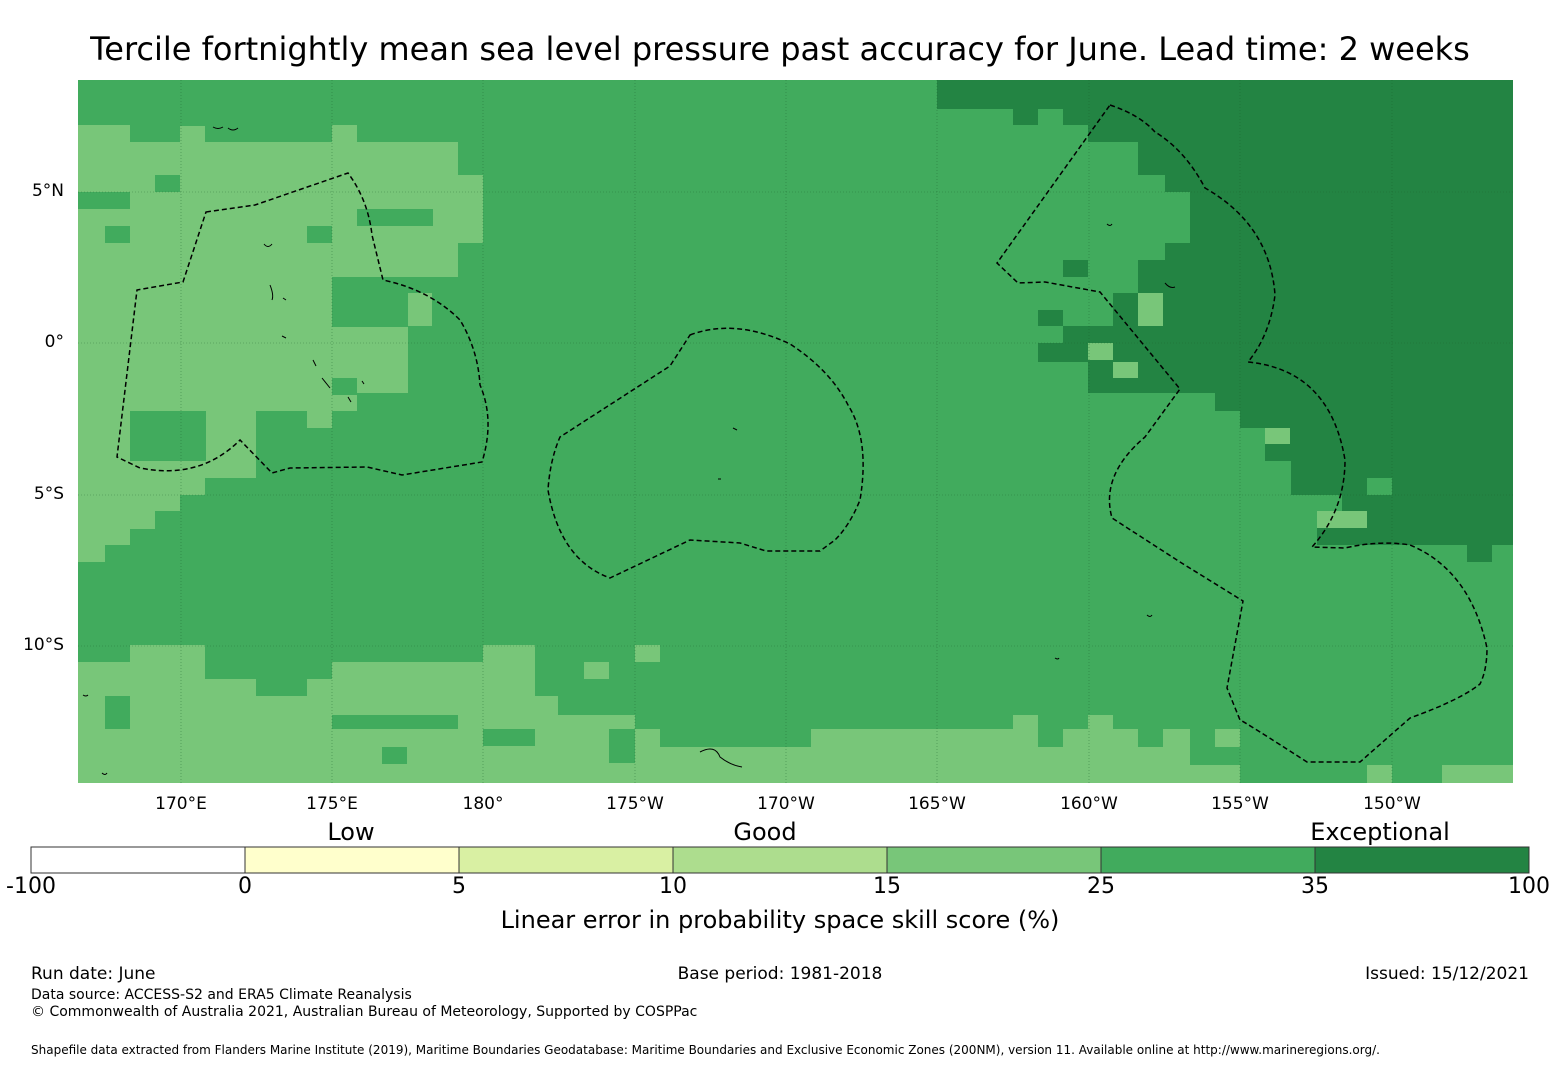  I want to click on lat-label-10s: 10°S, so click(43, 645).